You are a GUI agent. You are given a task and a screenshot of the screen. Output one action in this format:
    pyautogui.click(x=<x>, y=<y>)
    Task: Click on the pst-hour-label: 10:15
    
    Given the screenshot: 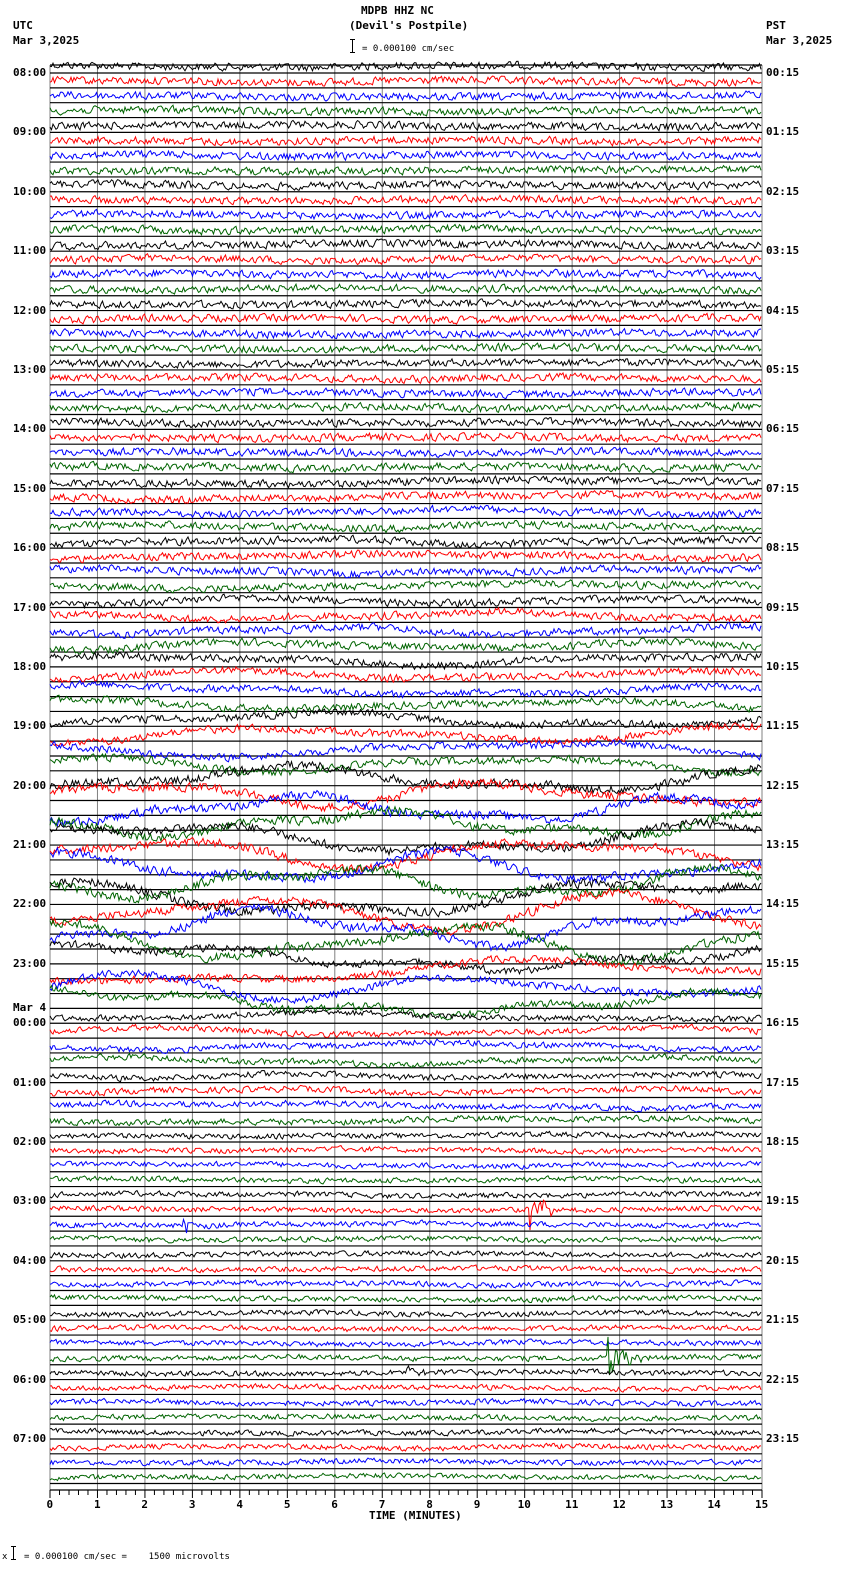 What is the action you would take?
    pyautogui.click(x=783, y=666)
    